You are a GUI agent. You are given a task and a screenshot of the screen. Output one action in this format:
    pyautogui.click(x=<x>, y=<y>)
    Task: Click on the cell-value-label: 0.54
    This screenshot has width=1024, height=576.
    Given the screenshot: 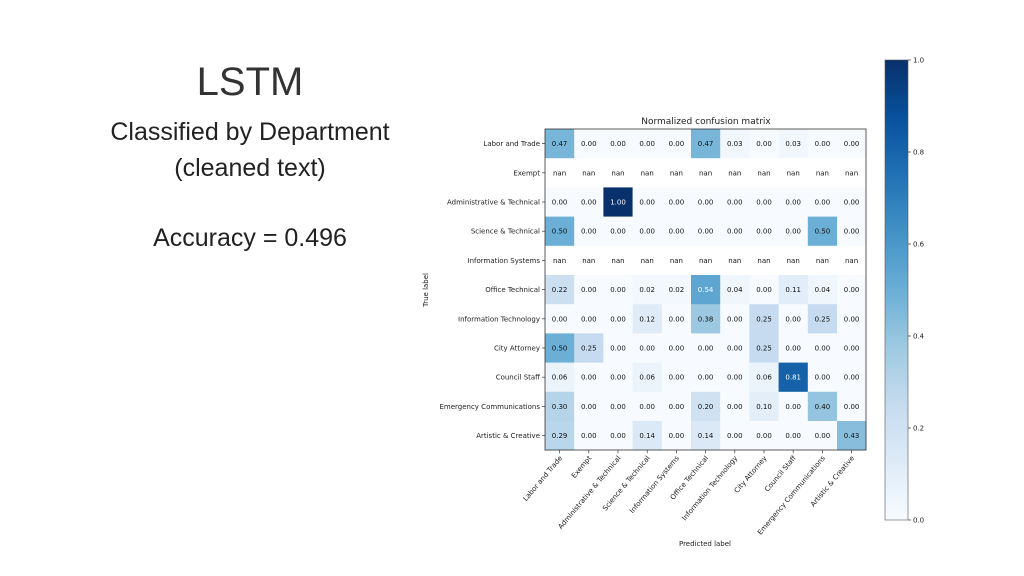 What is the action you would take?
    pyautogui.click(x=706, y=290)
    